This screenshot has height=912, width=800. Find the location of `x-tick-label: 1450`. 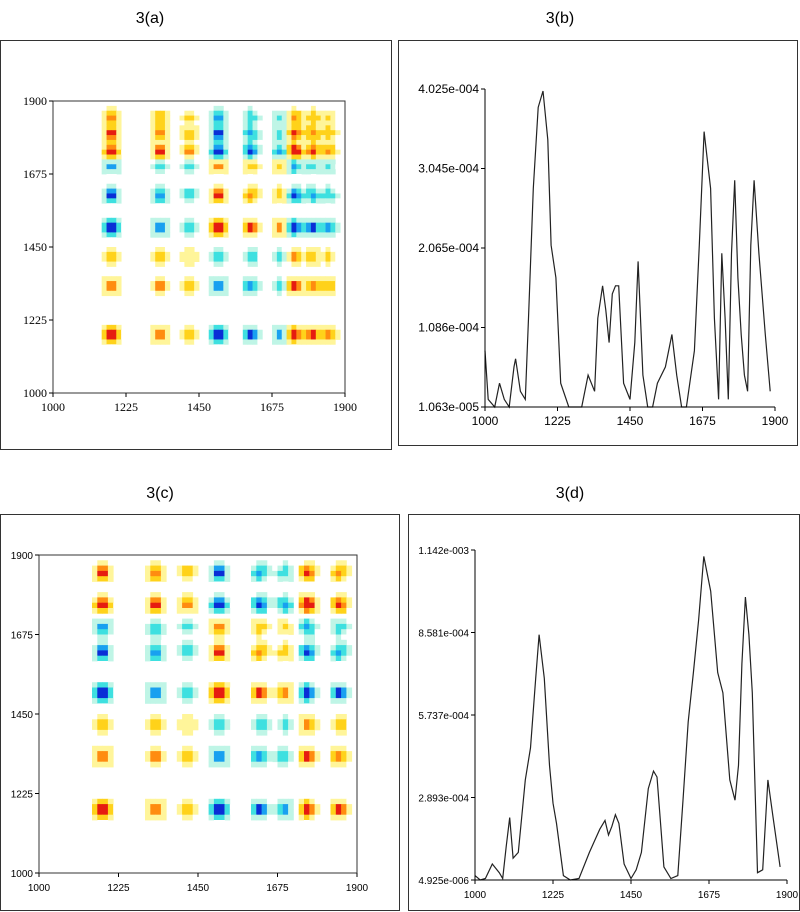

x-tick-label: 1450 is located at coordinates (198, 888).